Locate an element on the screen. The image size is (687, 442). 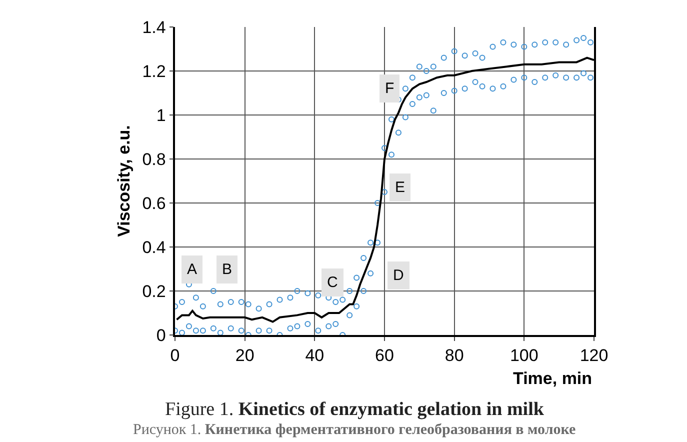
x-axis-title: Time, min is located at coordinates (552, 378).